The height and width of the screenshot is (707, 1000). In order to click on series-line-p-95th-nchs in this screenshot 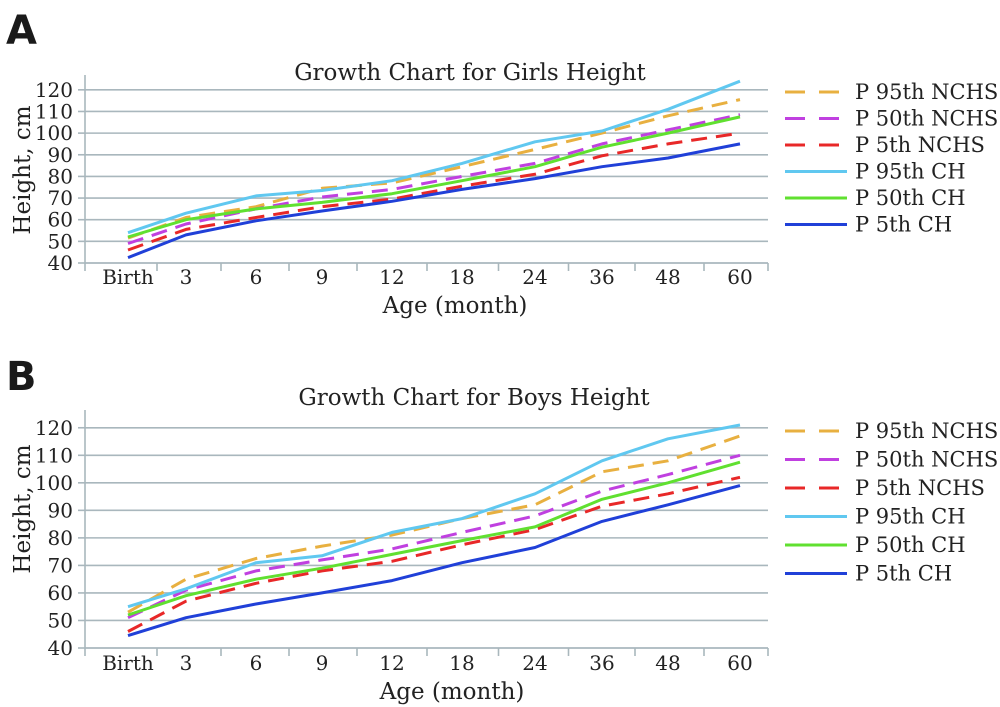, I will do `click(434, 169)`.